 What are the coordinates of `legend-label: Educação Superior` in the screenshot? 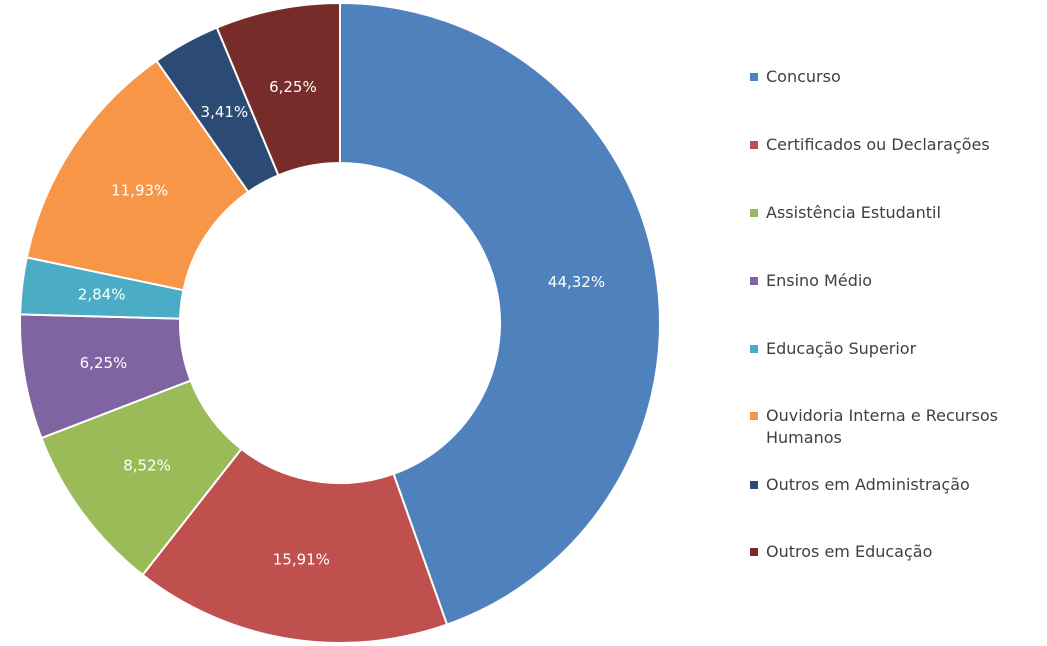 It's located at (841, 348).